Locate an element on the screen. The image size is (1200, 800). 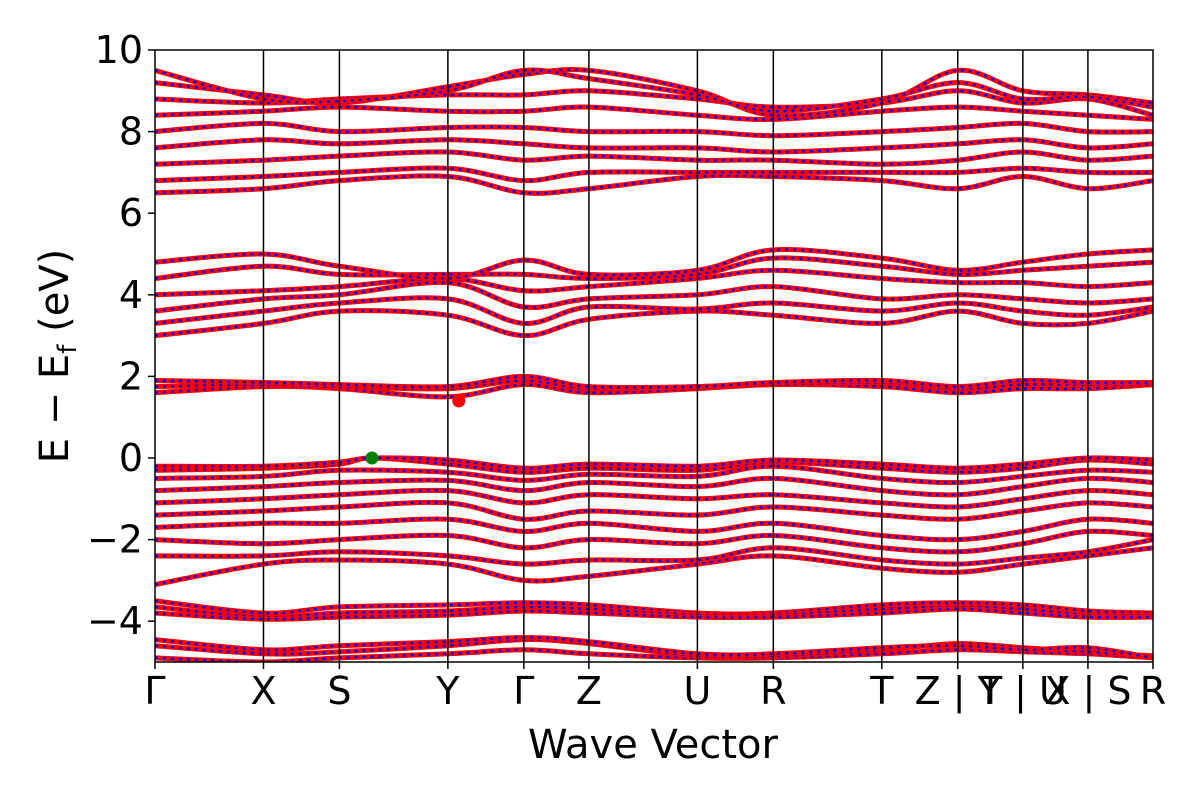
band-9-spin-up is located at coordinates (654, 529).